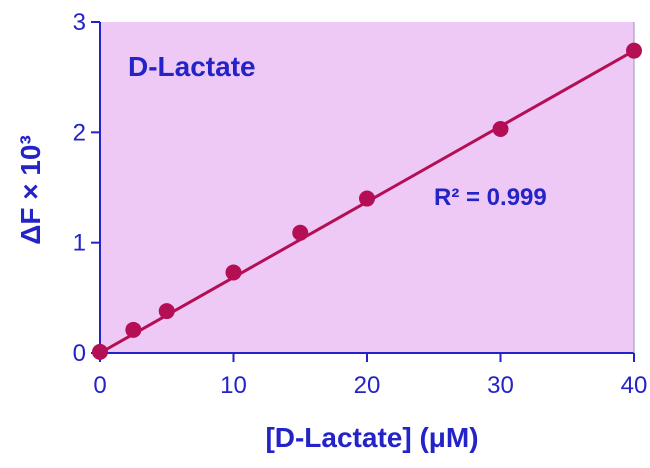 Image resolution: width=650 pixels, height=468 pixels. What do you see at coordinates (86, 188) in the screenshot?
I see `y-axis: 0 1 2 3` at bounding box center [86, 188].